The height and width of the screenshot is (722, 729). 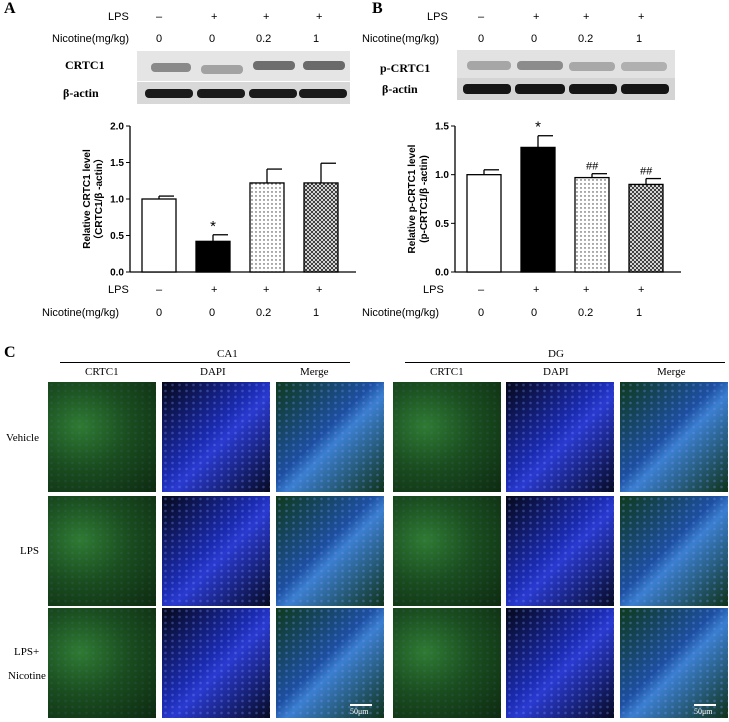 What do you see at coordinates (87, 199) in the screenshot?
I see `y-axis-label: Relative CRTC1 level` at bounding box center [87, 199].